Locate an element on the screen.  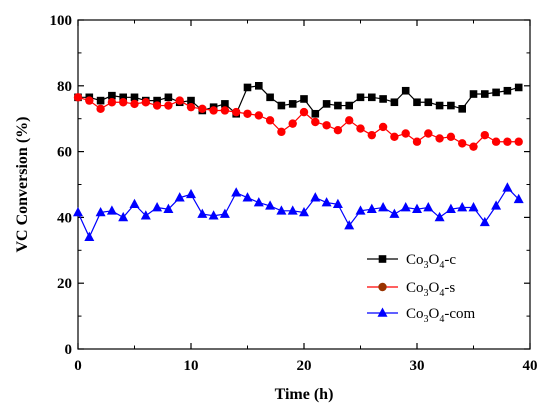
x-tick-label: 0 is located at coordinates (78, 366).